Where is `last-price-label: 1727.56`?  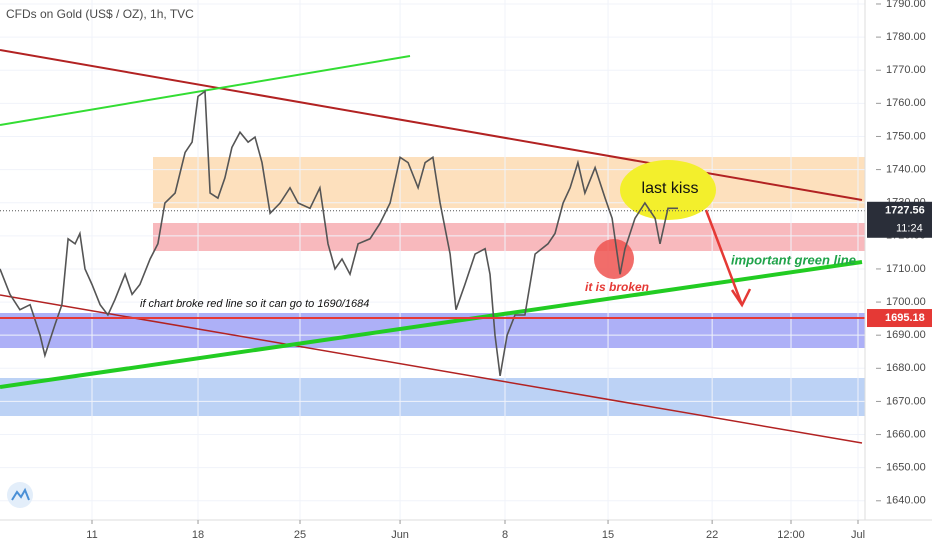
last-price-label: 1727.56 is located at coordinates (905, 211).